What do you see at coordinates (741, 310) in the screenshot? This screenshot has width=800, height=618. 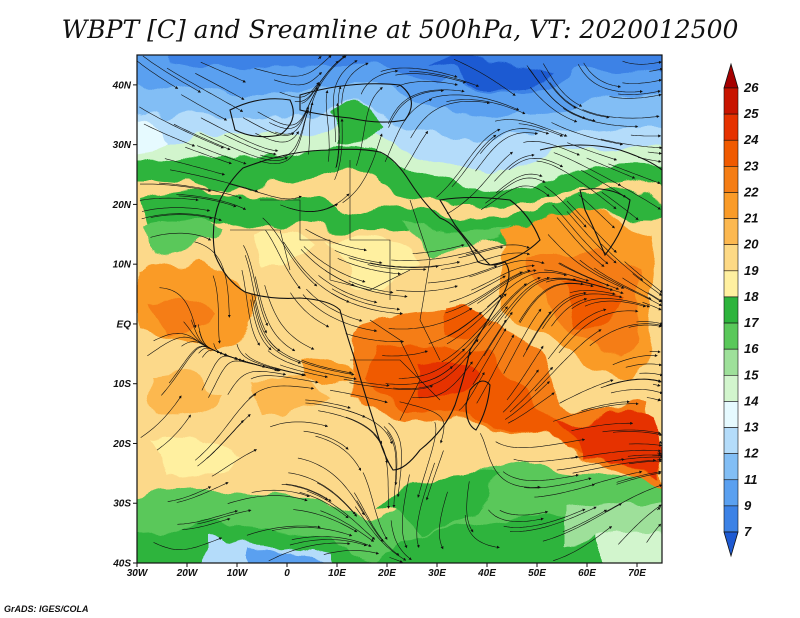 I see `colorbar: 26 25 24 23 22 21 20 19 18 17 16 15 14 13 12 11 9 7` at bounding box center [741, 310].